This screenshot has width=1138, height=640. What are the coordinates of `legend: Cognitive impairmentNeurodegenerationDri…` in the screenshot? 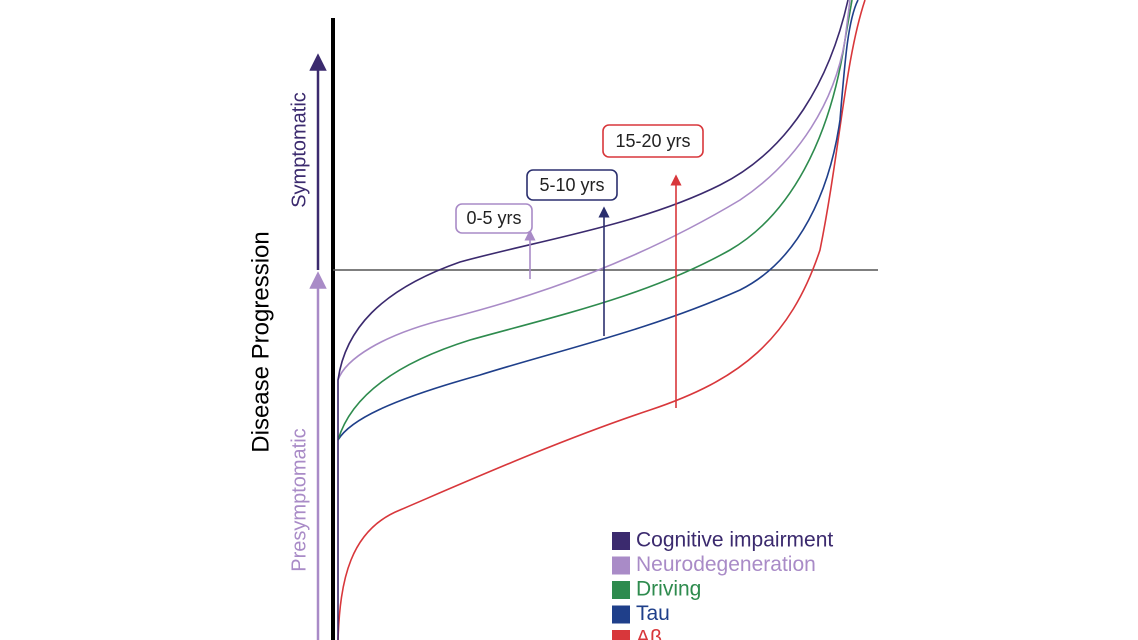 It's located at (722, 584).